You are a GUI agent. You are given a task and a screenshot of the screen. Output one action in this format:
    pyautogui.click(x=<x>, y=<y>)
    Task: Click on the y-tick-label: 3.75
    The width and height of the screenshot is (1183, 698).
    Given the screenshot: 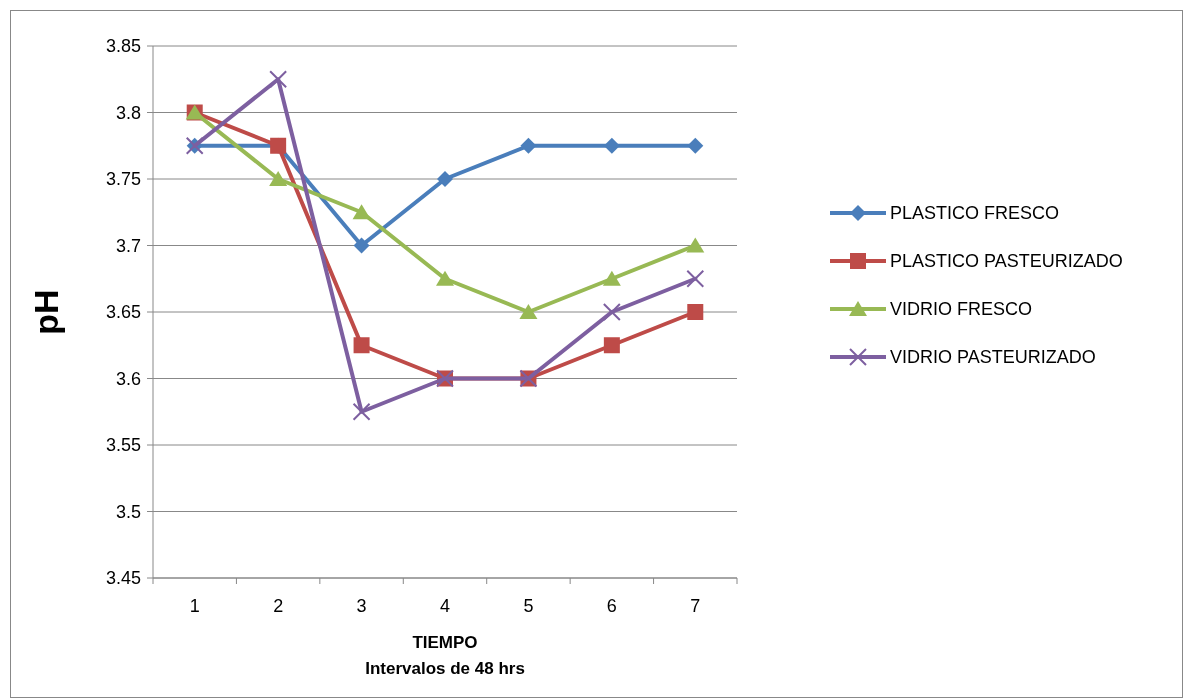 What is the action you would take?
    pyautogui.click(x=123, y=179)
    